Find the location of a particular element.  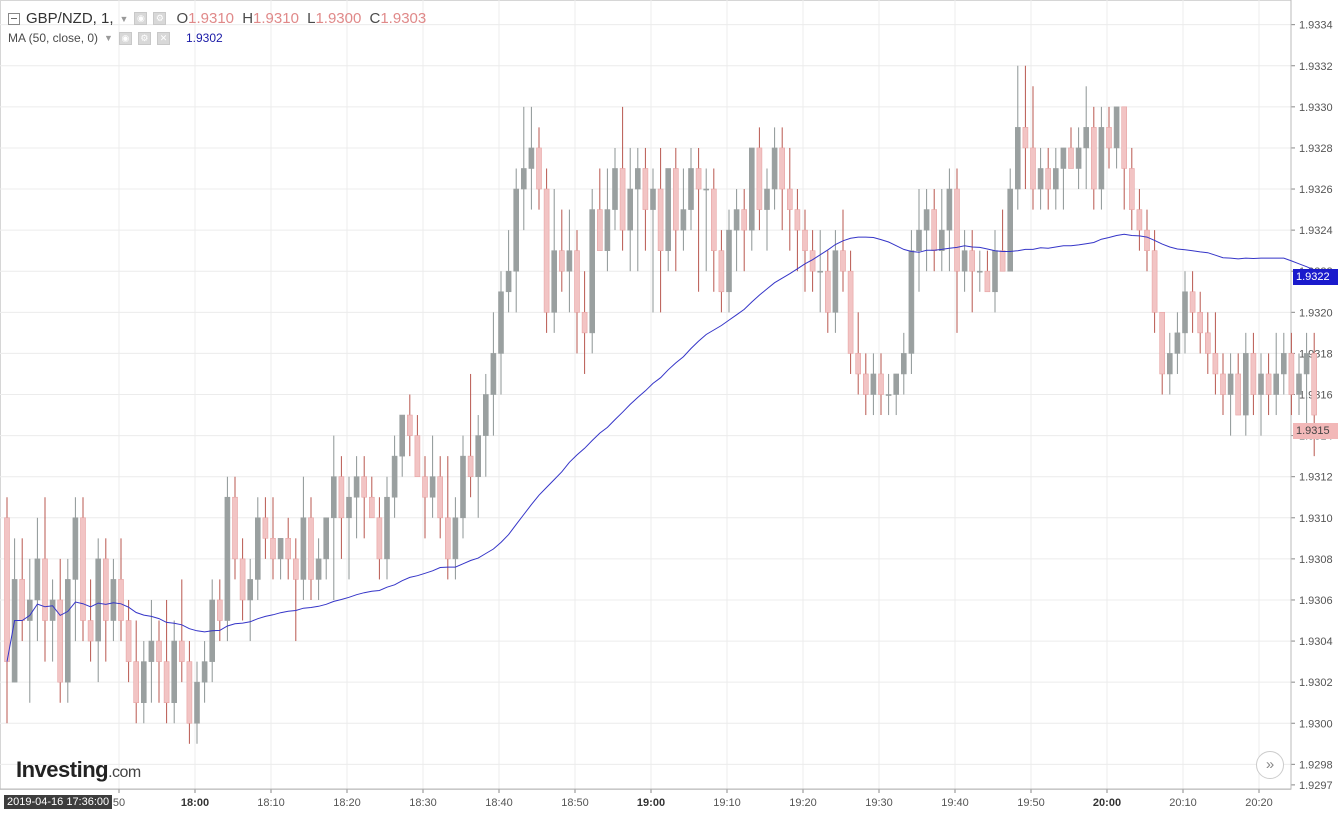

eye-icon: ◉ is located at coordinates (141, 18).